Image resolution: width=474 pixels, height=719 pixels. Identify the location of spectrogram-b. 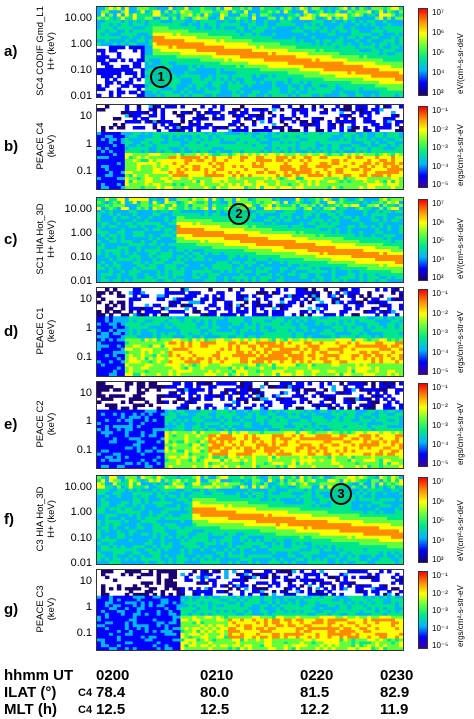
(250, 147).